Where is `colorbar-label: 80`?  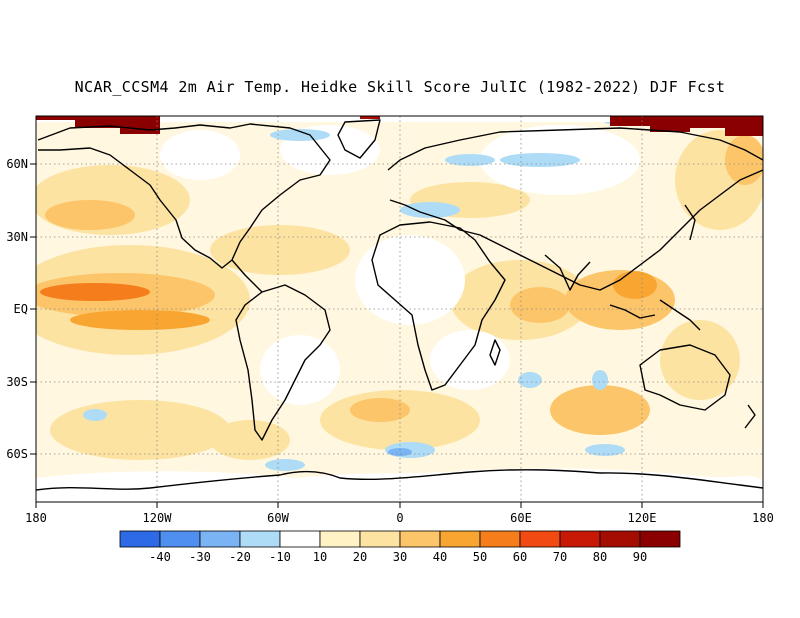
colorbar-label: 80 is located at coordinates (600, 557).